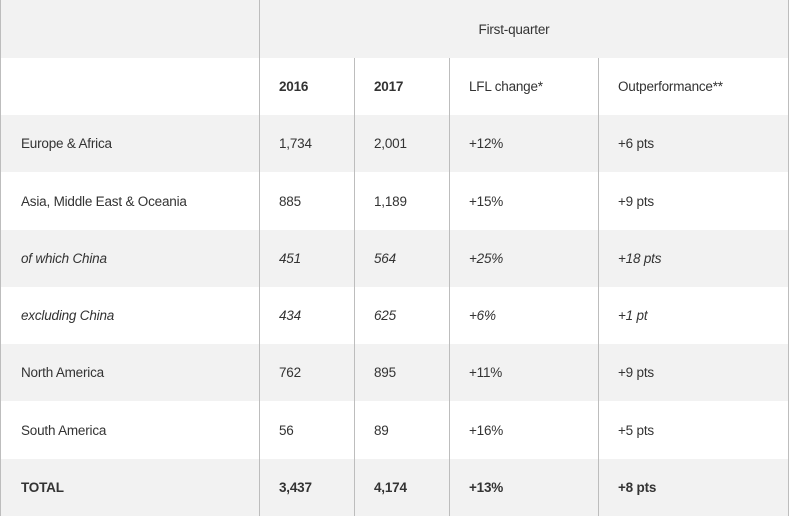 The image size is (790, 516). Describe the element at coordinates (130, 86) in the screenshot. I see `column-header-region` at that location.